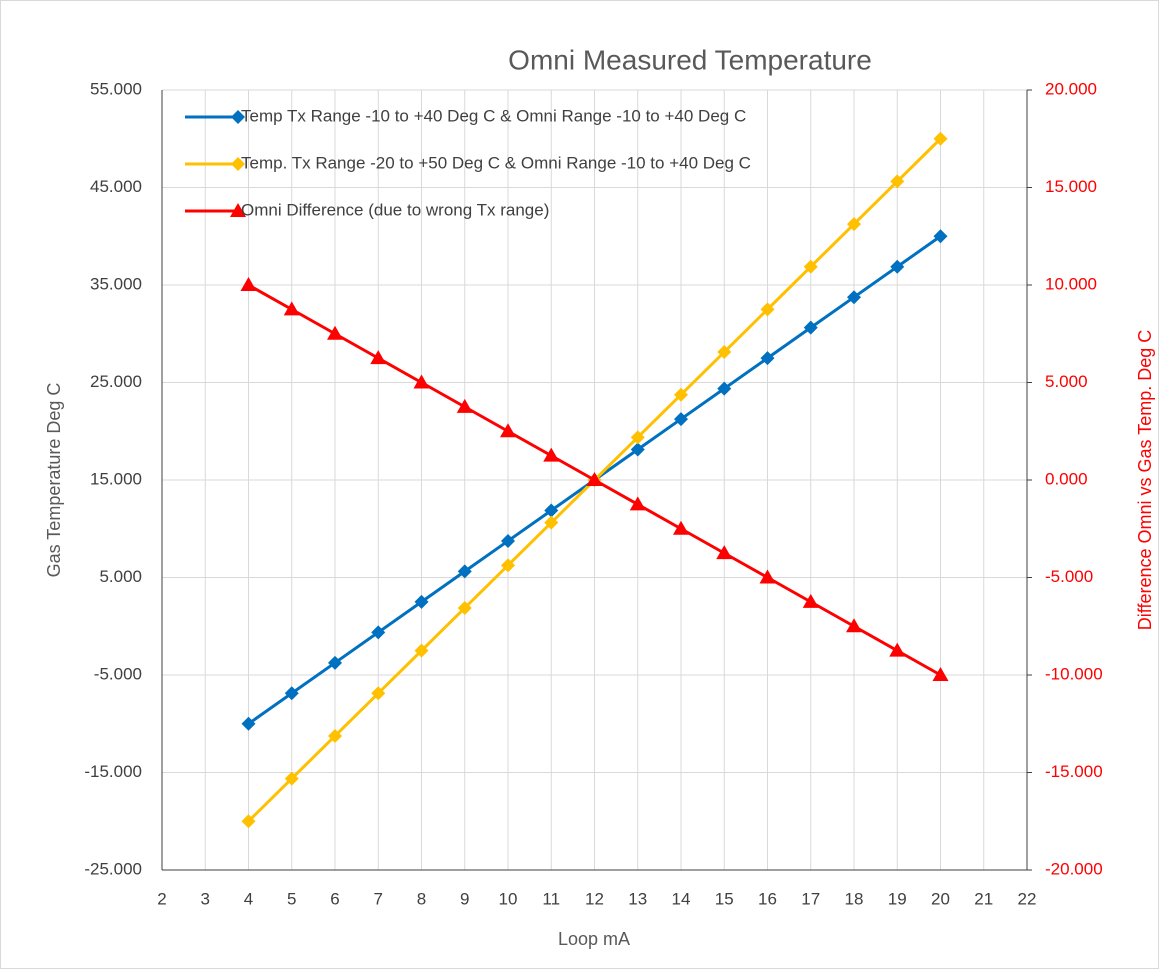 This screenshot has height=969, width=1159. I want to click on x-tick-label: 5, so click(291, 898).